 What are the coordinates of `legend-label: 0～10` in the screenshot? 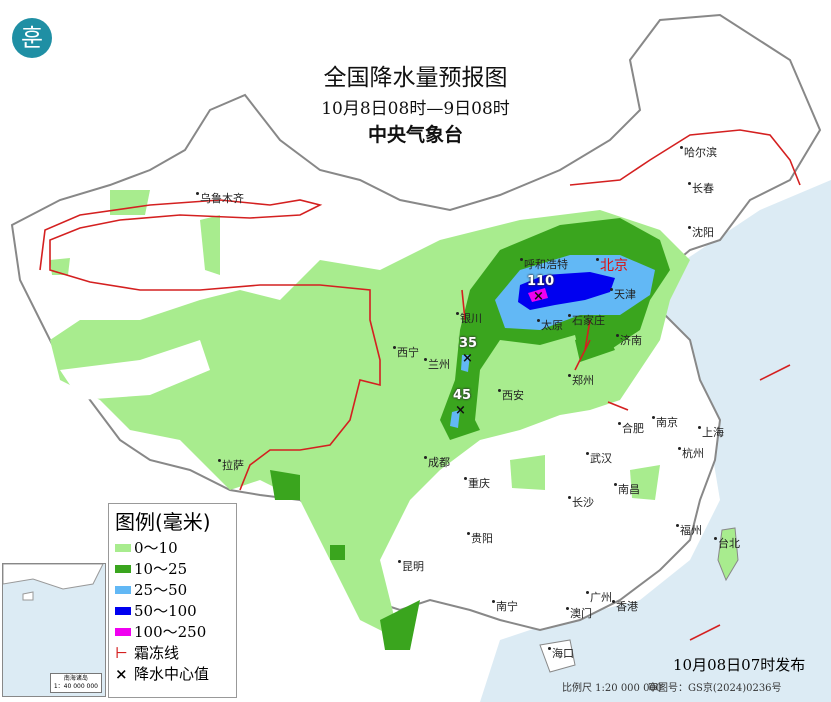 It's located at (156, 548).